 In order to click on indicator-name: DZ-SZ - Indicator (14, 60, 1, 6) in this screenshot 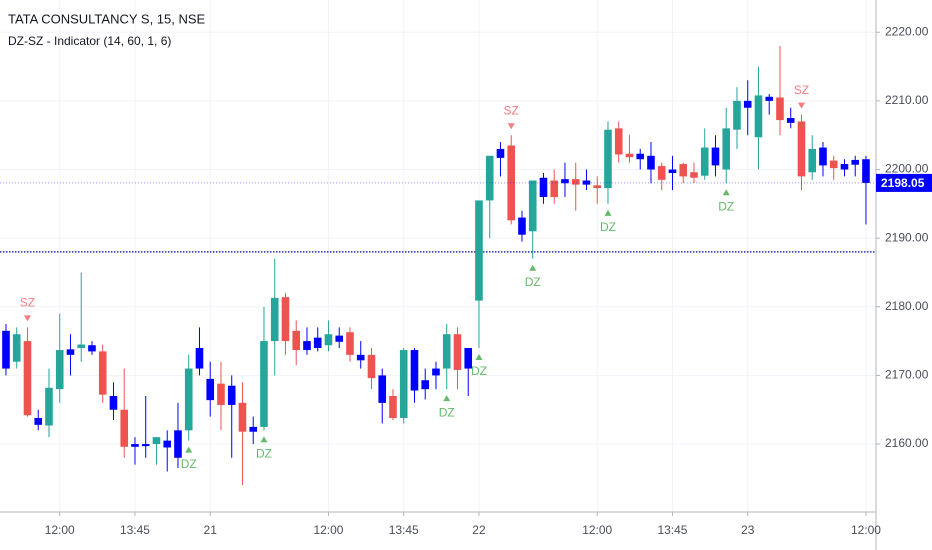, I will do `click(89, 41)`.